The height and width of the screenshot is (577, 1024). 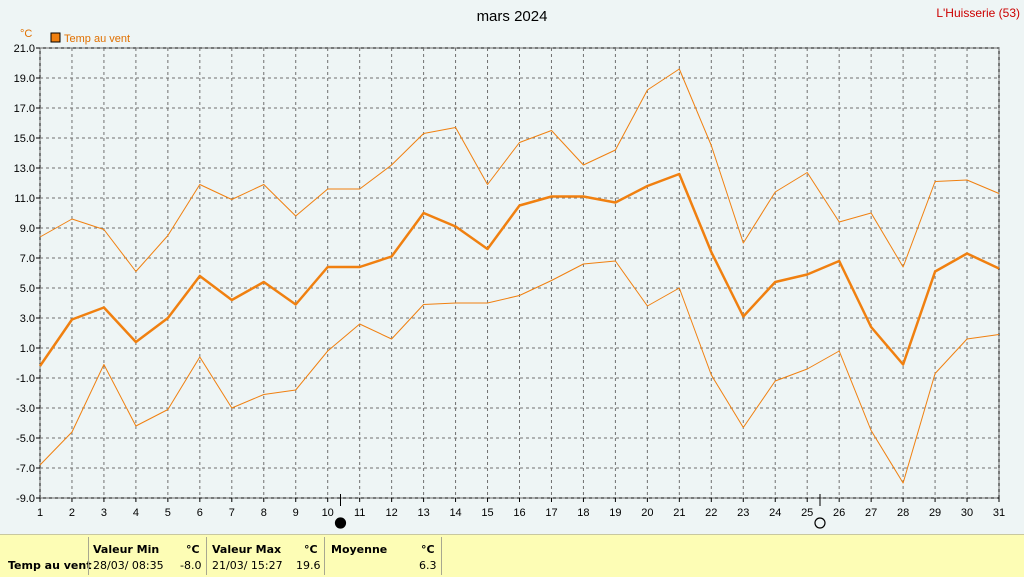 I want to click on y-tick-label: -7.0, so click(x=25, y=469).